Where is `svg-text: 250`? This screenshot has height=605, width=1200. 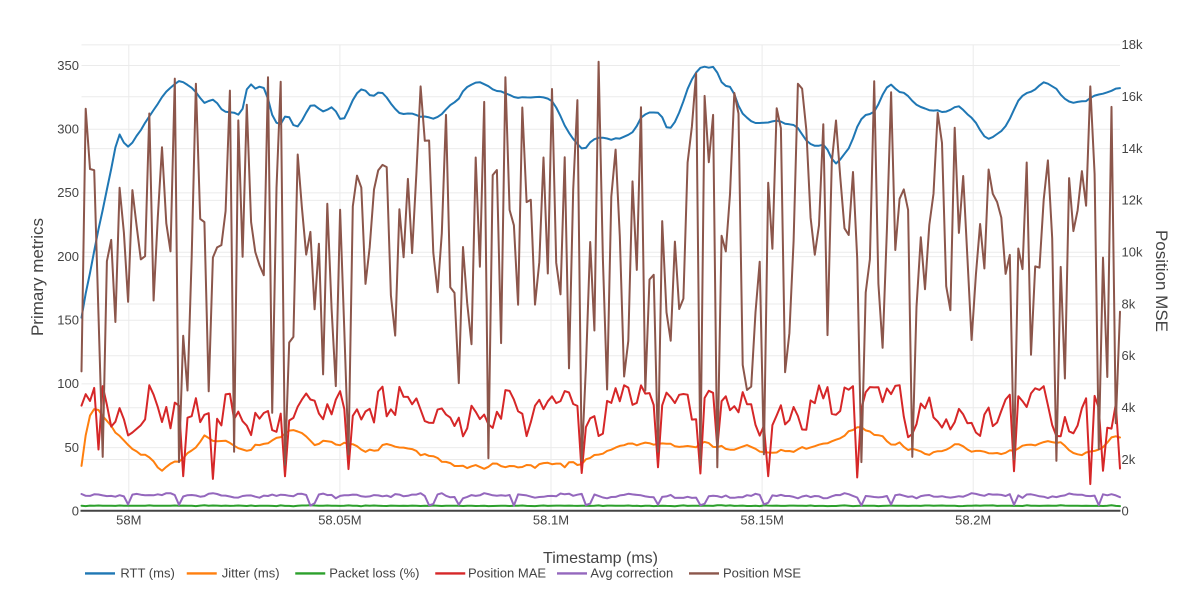
svg-text: 250 is located at coordinates (68, 192).